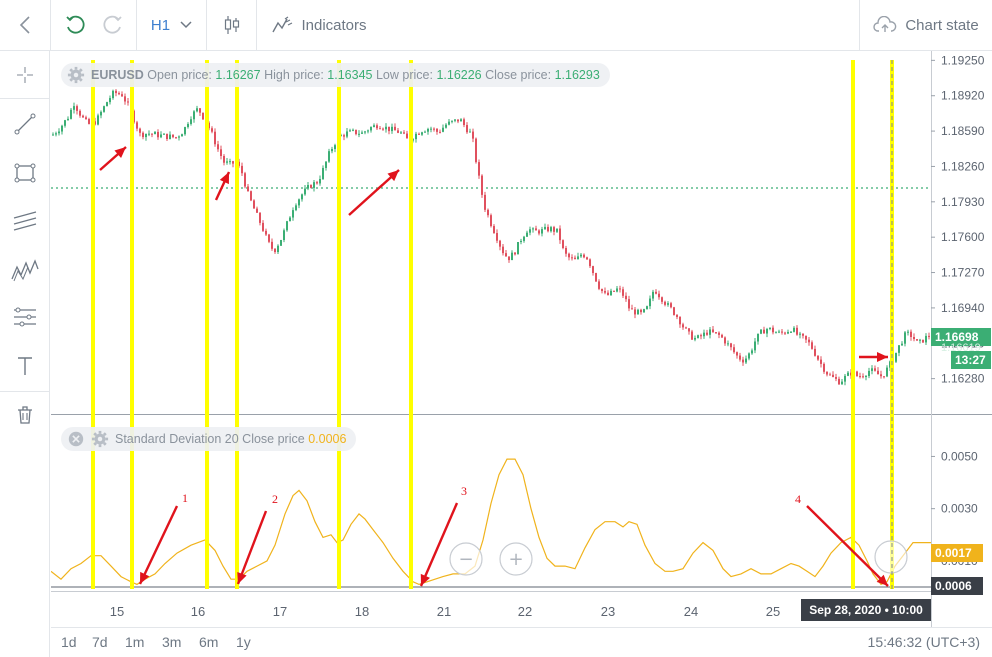 This screenshot has width=992, height=657. I want to click on zoom-out-button: −, so click(466, 559).